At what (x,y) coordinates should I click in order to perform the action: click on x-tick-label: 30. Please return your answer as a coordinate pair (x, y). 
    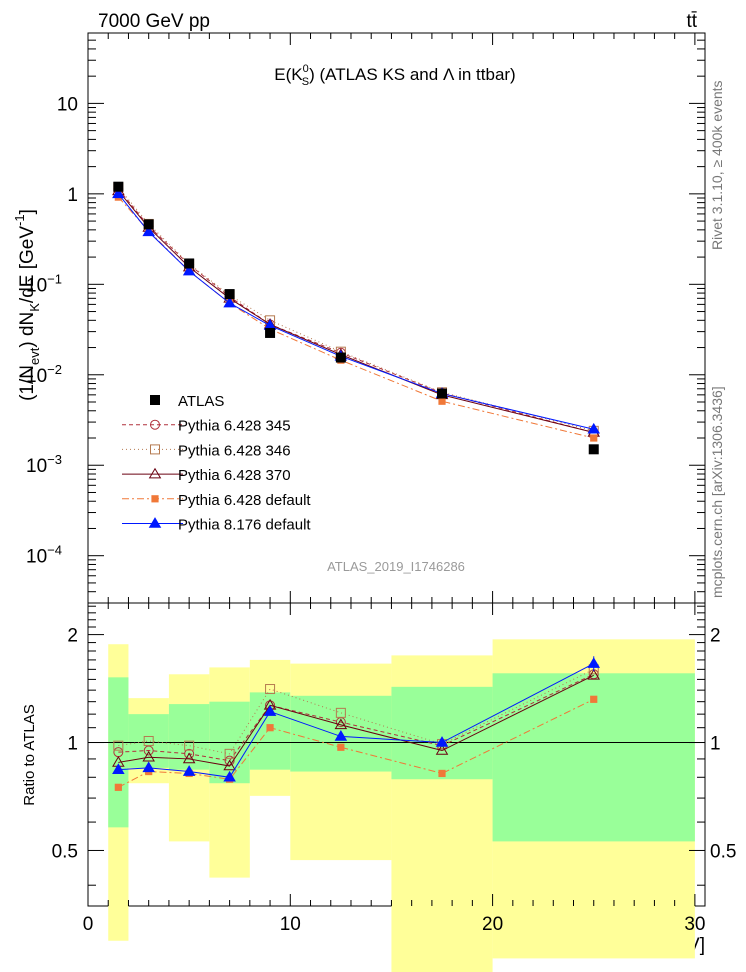
    Looking at the image, I should click on (694, 924).